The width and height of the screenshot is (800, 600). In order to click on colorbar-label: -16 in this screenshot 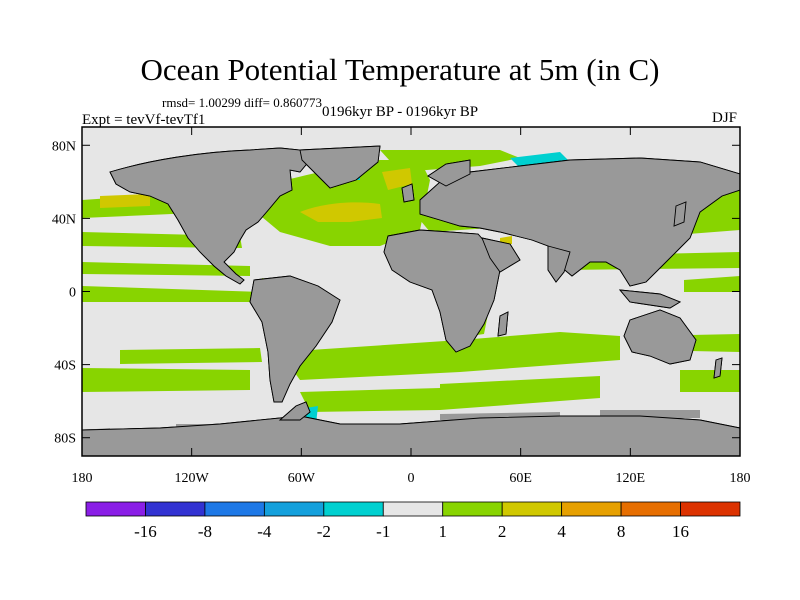, I will do `click(145, 531)`.